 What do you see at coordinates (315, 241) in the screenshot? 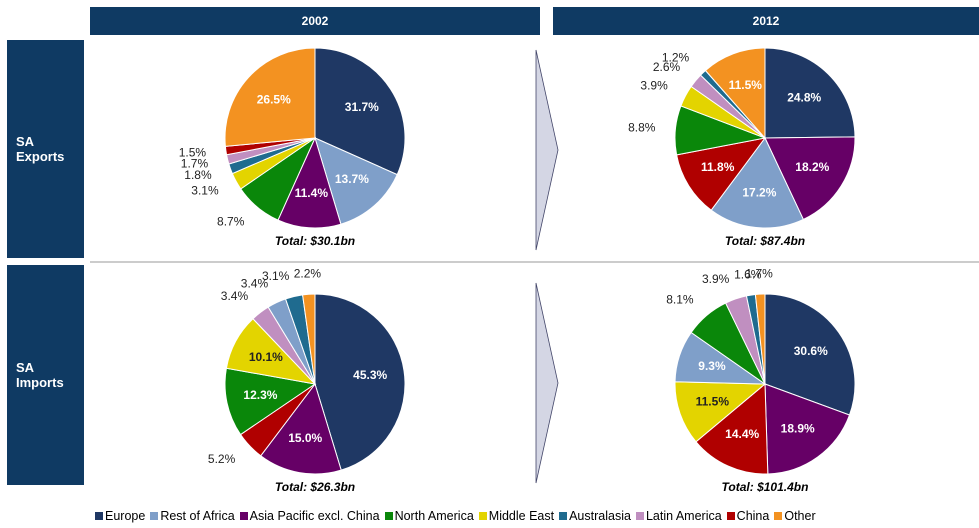
I see `total-note: Total: $30.1bn` at bounding box center [315, 241].